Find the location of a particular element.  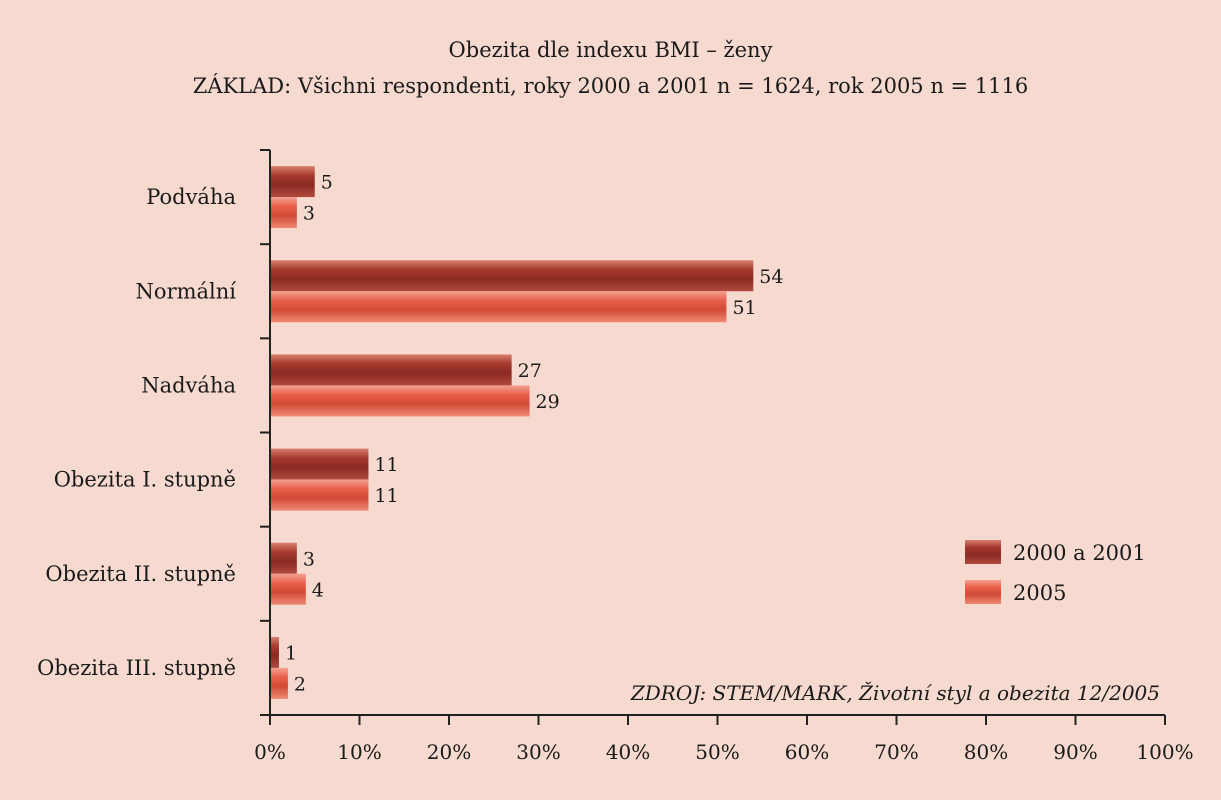

data-label: 29 is located at coordinates (548, 402).